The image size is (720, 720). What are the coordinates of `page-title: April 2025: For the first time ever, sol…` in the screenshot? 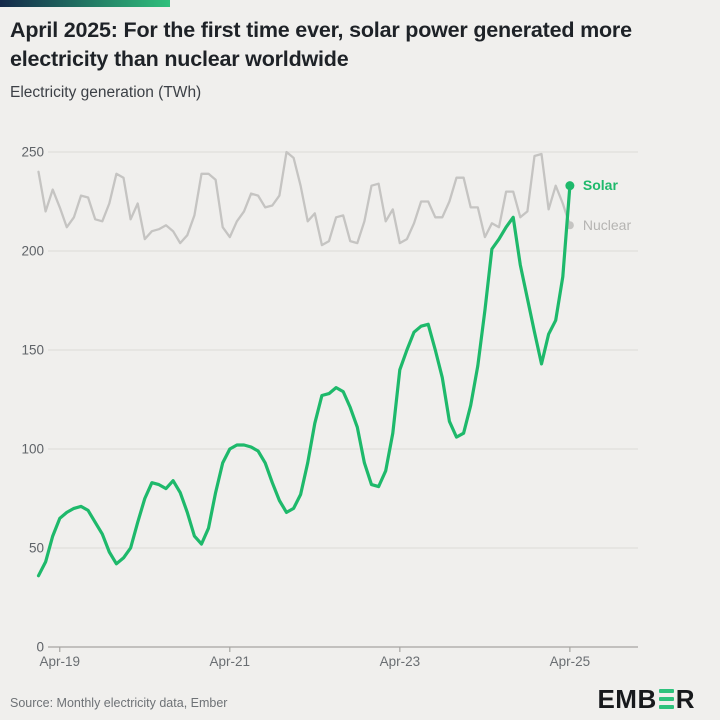 It's located at (321, 44).